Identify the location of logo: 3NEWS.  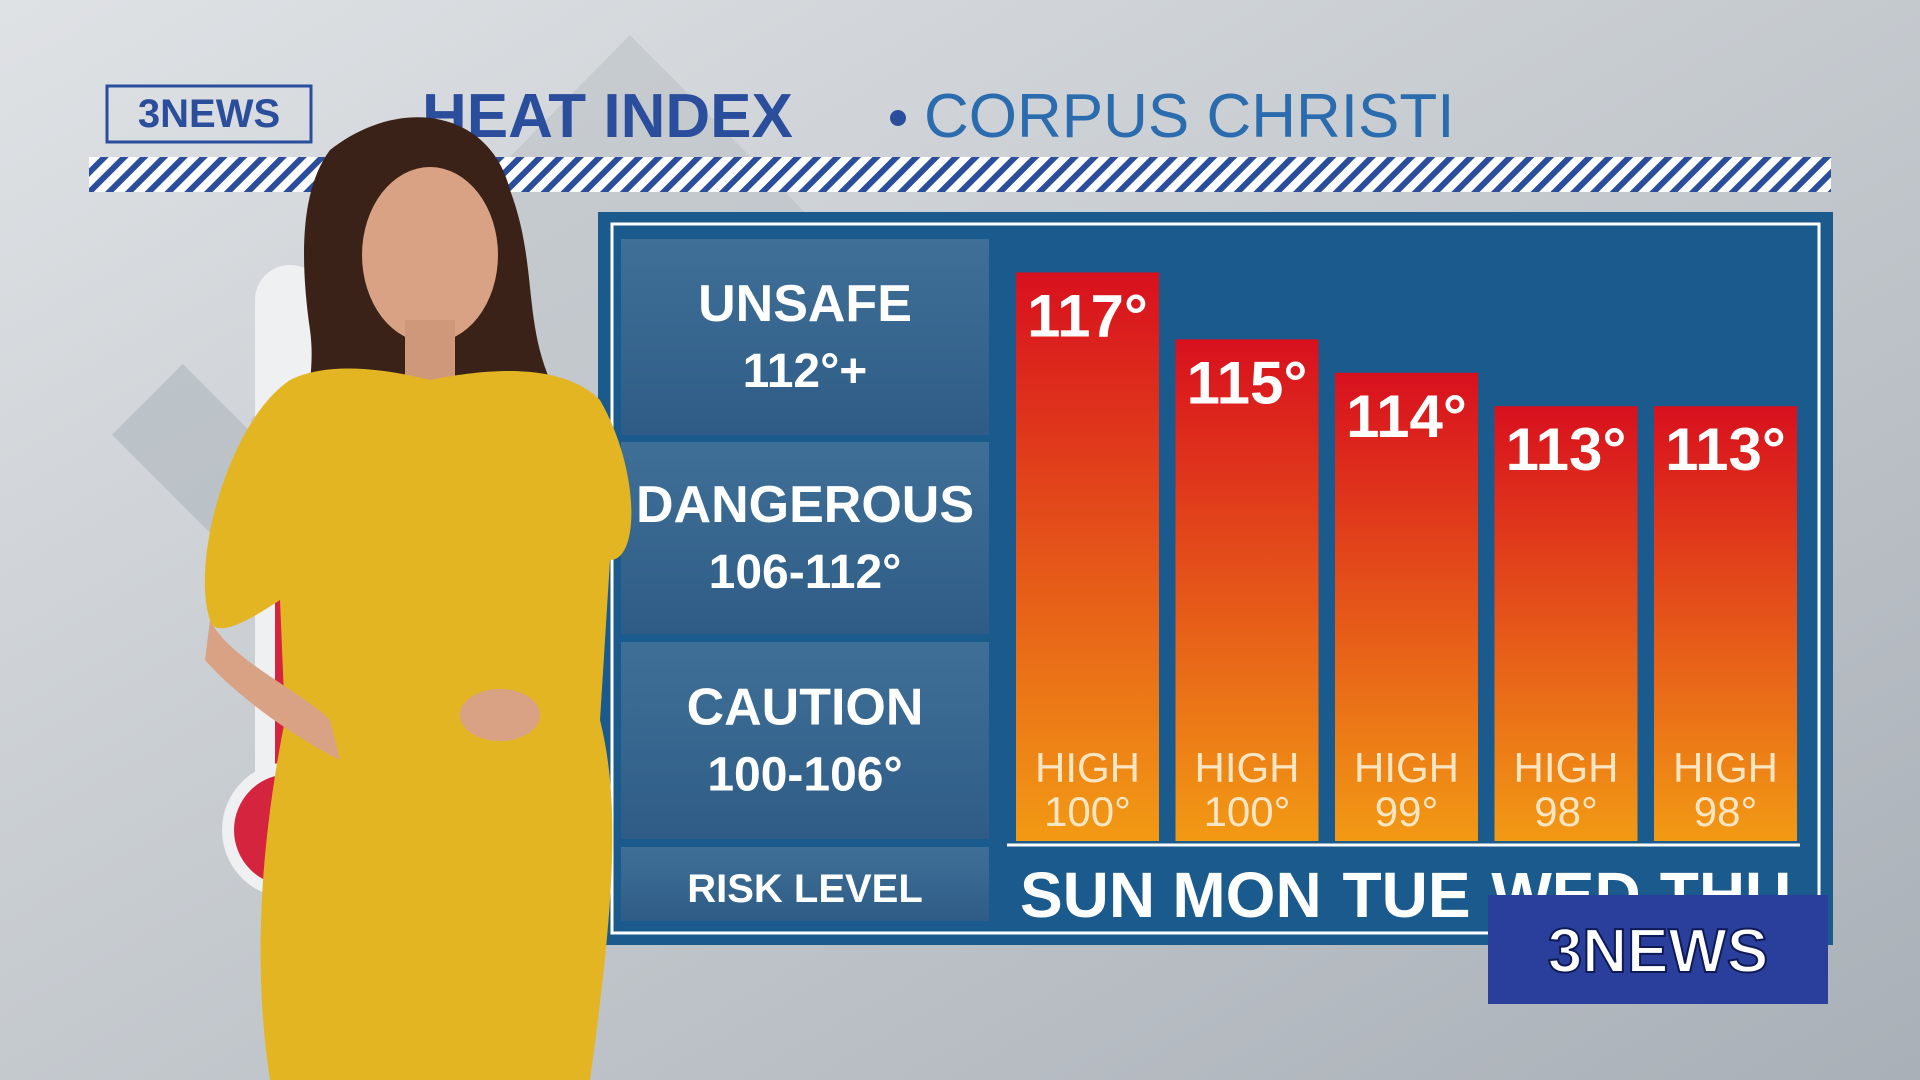
(209, 114).